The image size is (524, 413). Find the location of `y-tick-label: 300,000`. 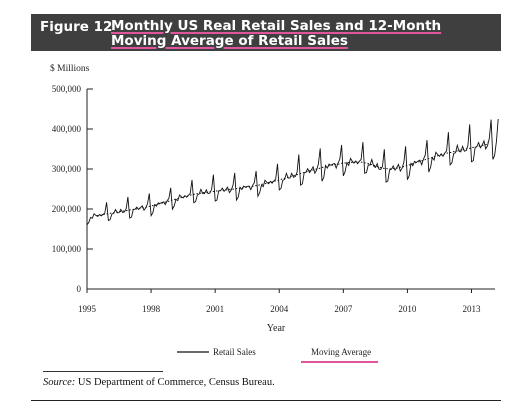

y-tick-label: 300,000 is located at coordinates (67, 169).